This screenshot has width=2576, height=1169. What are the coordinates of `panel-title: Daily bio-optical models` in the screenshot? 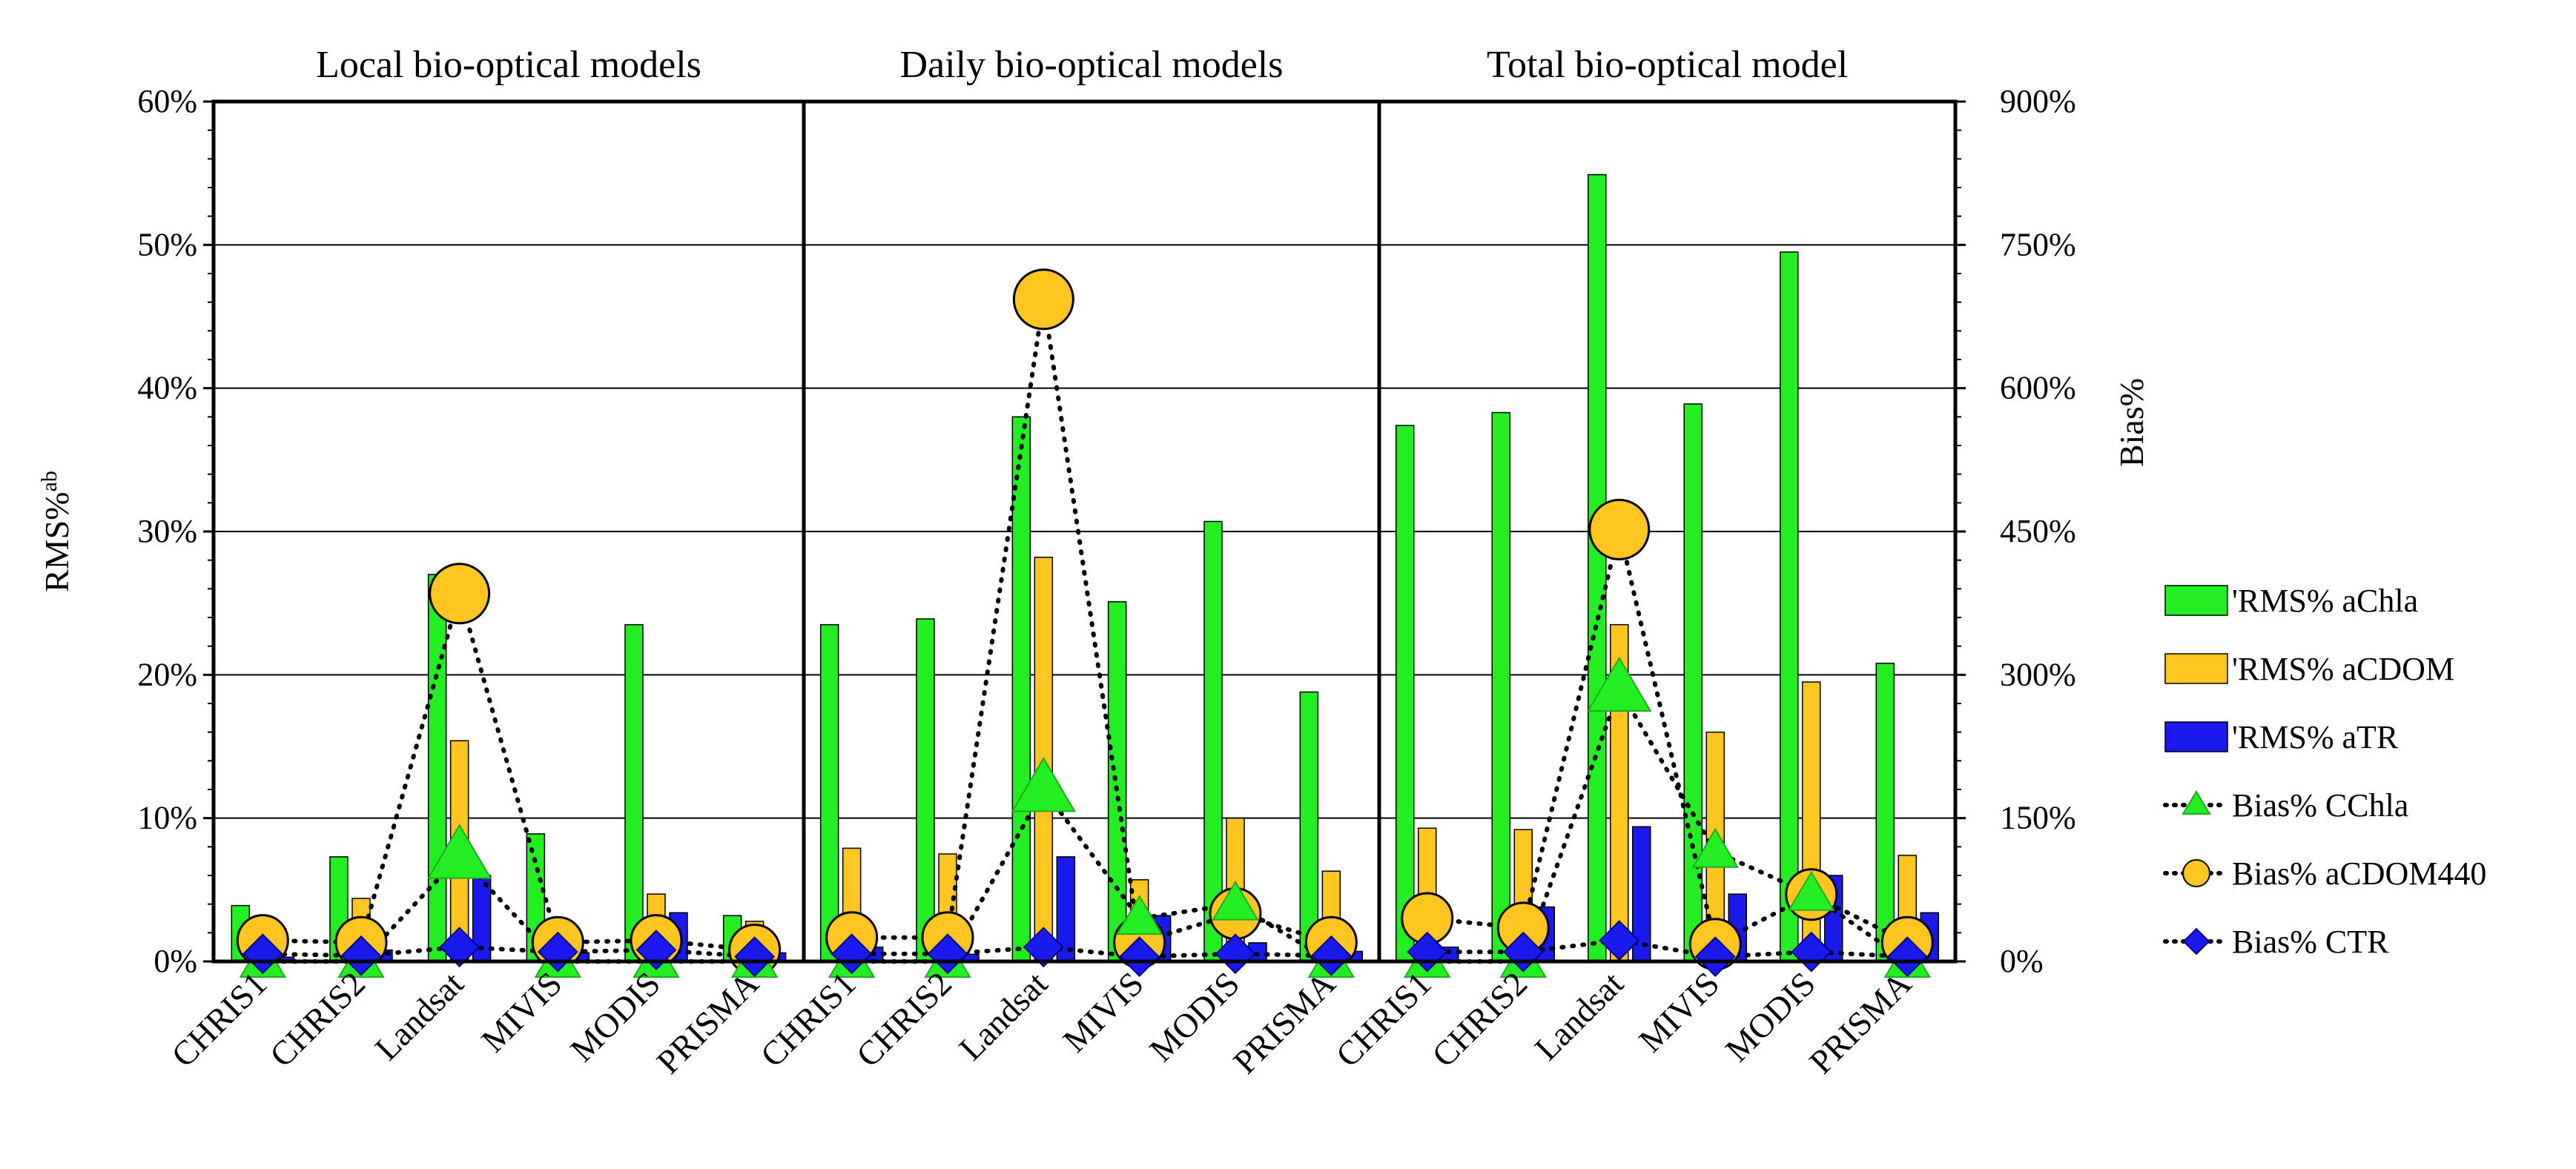 It's located at (1091, 65).